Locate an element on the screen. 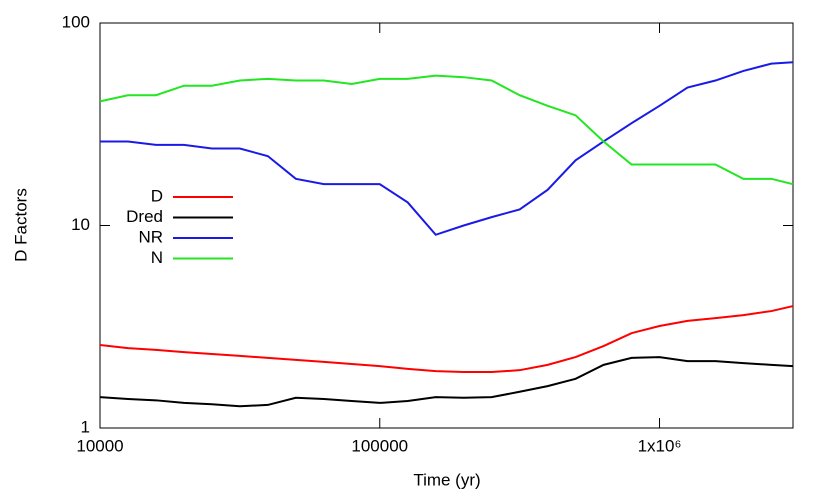  legend-label: Dred is located at coordinates (144, 216).